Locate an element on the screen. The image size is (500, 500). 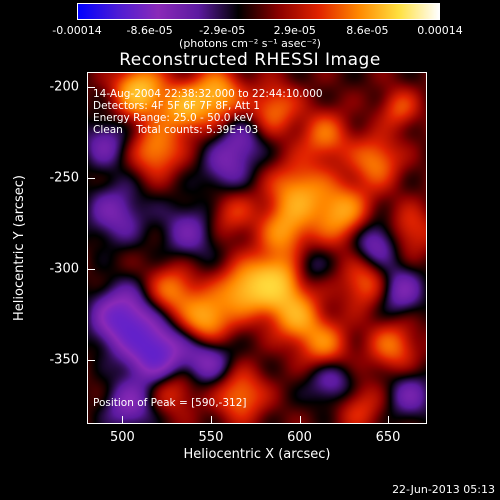
colorbar-tick-label: 0.00014 is located at coordinates (440, 30).